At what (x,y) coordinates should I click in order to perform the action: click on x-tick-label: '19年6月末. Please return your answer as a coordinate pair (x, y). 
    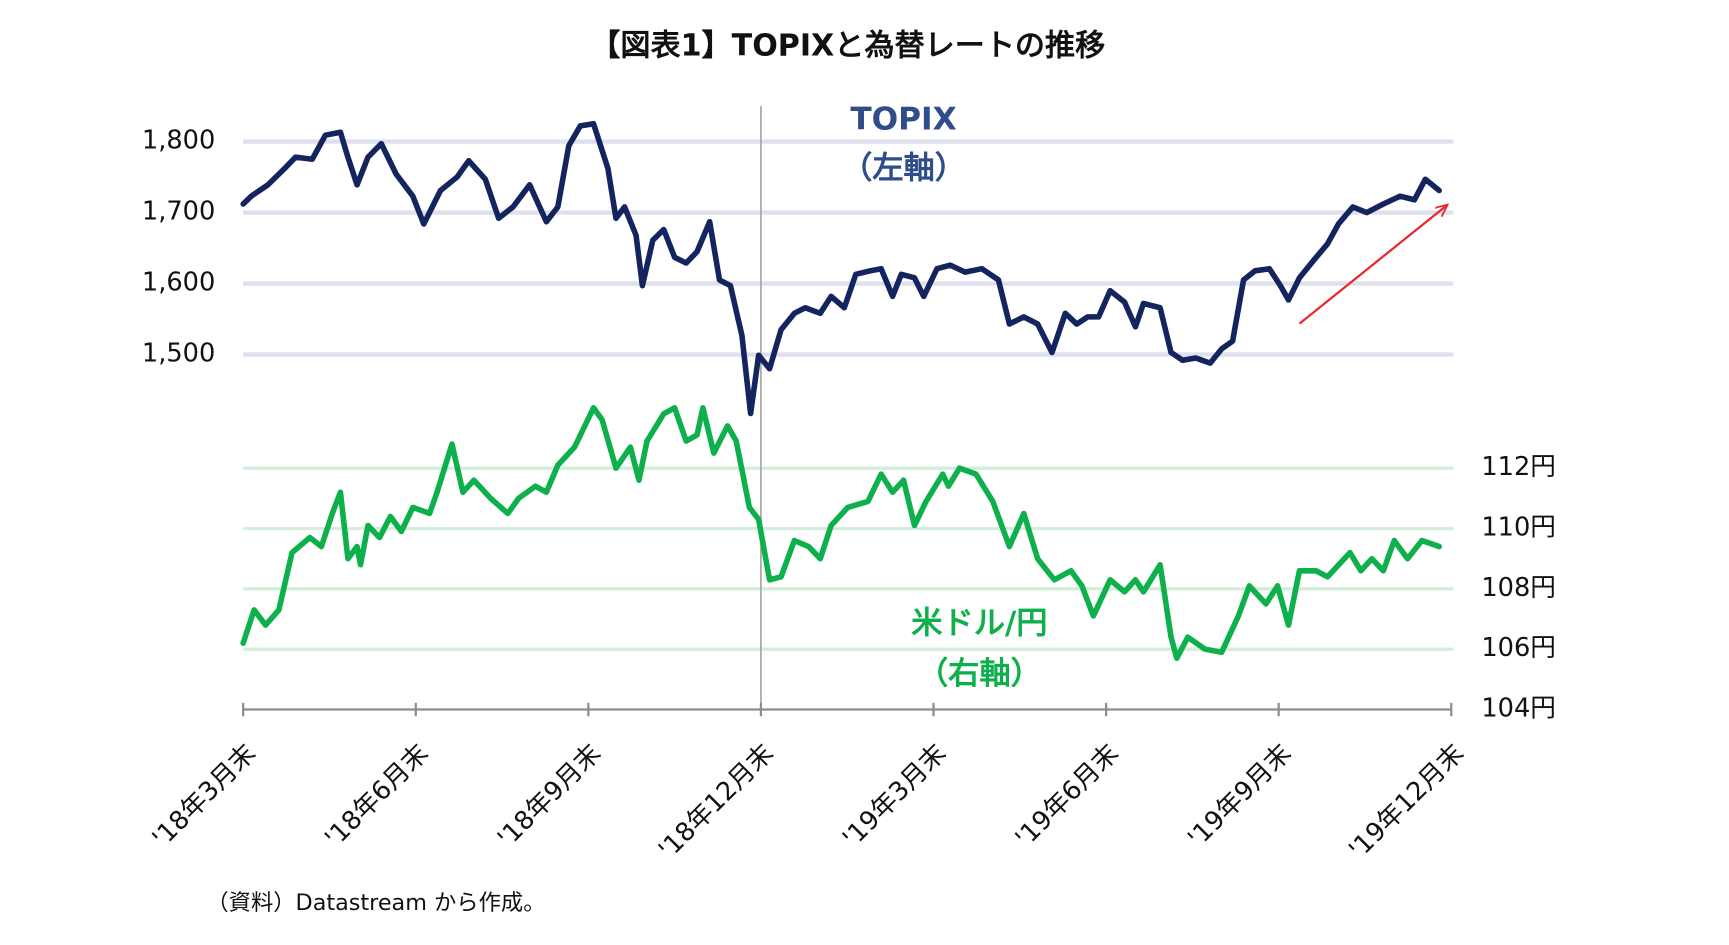
    Looking at the image, I should click on (1067, 795).